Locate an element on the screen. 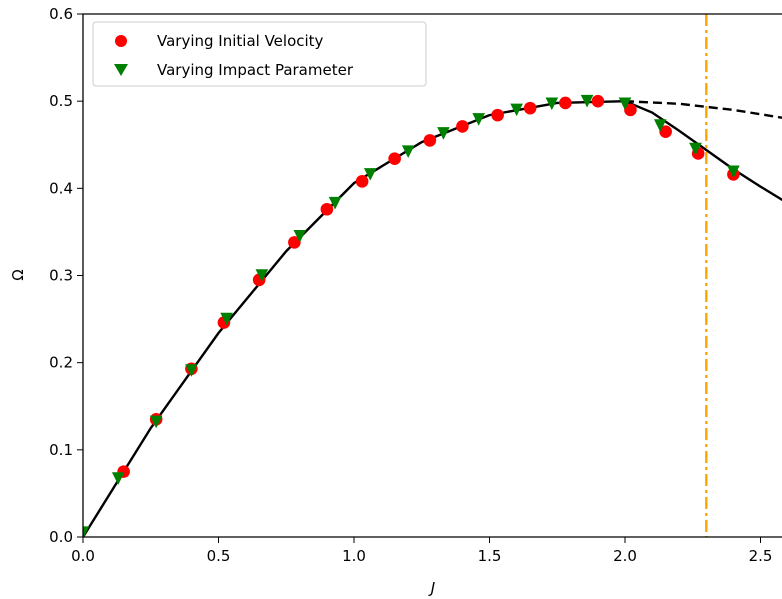 Image resolution: width=782 pixels, height=599 pixels. y-tick-label: 0.2 is located at coordinates (61, 363).